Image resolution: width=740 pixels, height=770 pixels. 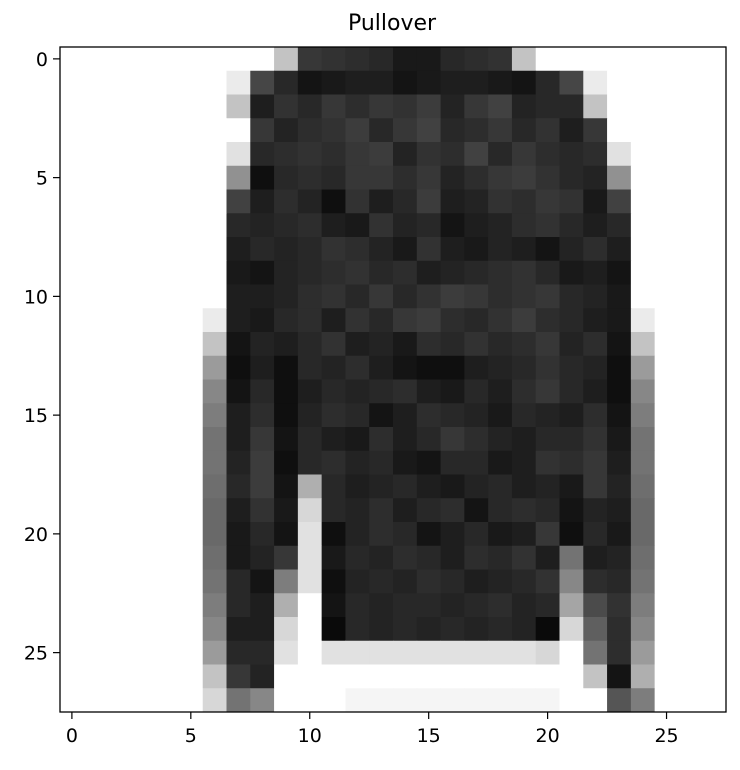 What do you see at coordinates (392, 23) in the screenshot?
I see `chart-title: Pullover` at bounding box center [392, 23].